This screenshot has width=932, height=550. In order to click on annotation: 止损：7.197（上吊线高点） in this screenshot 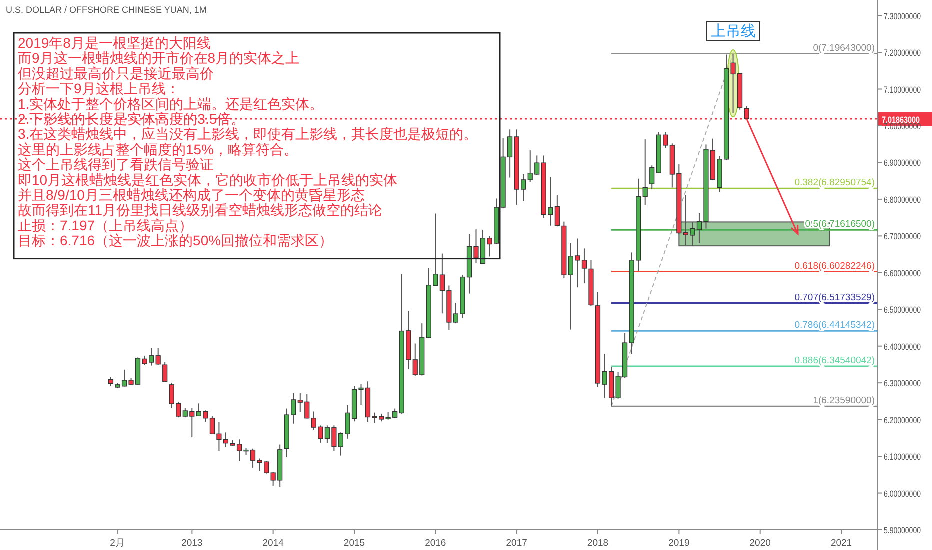, I will do `click(106, 225)`.